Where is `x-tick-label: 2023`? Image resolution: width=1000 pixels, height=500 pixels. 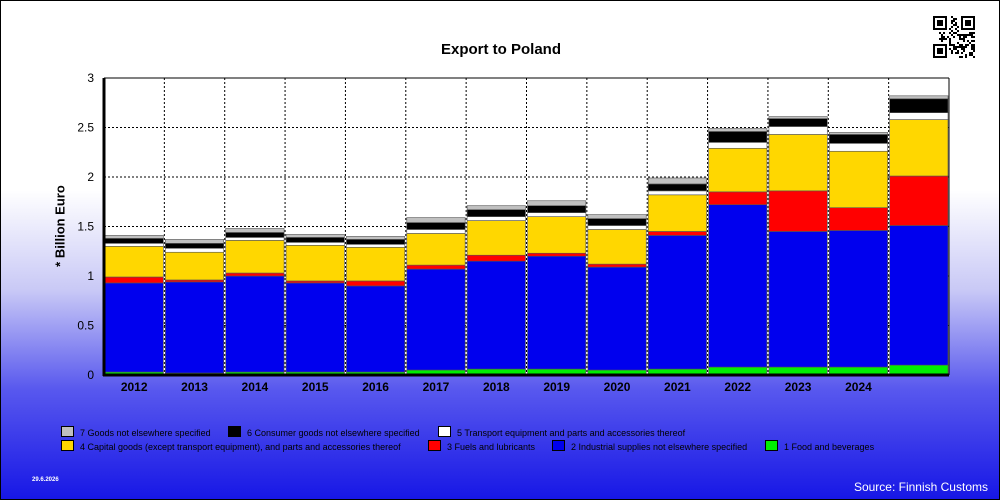 x-tick-label: 2023 is located at coordinates (798, 387).